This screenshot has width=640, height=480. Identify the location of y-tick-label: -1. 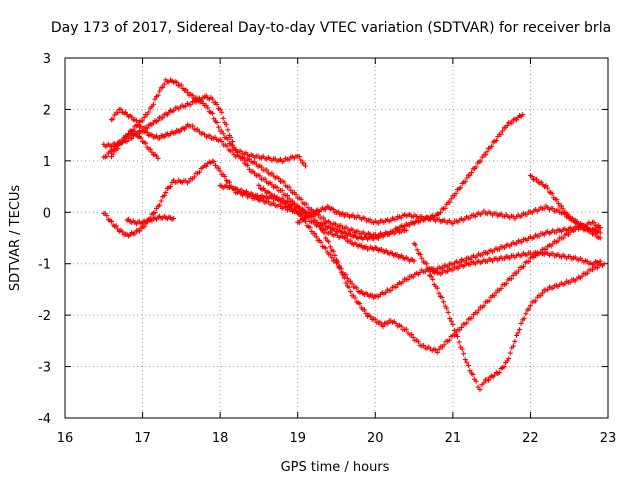
(44, 265).